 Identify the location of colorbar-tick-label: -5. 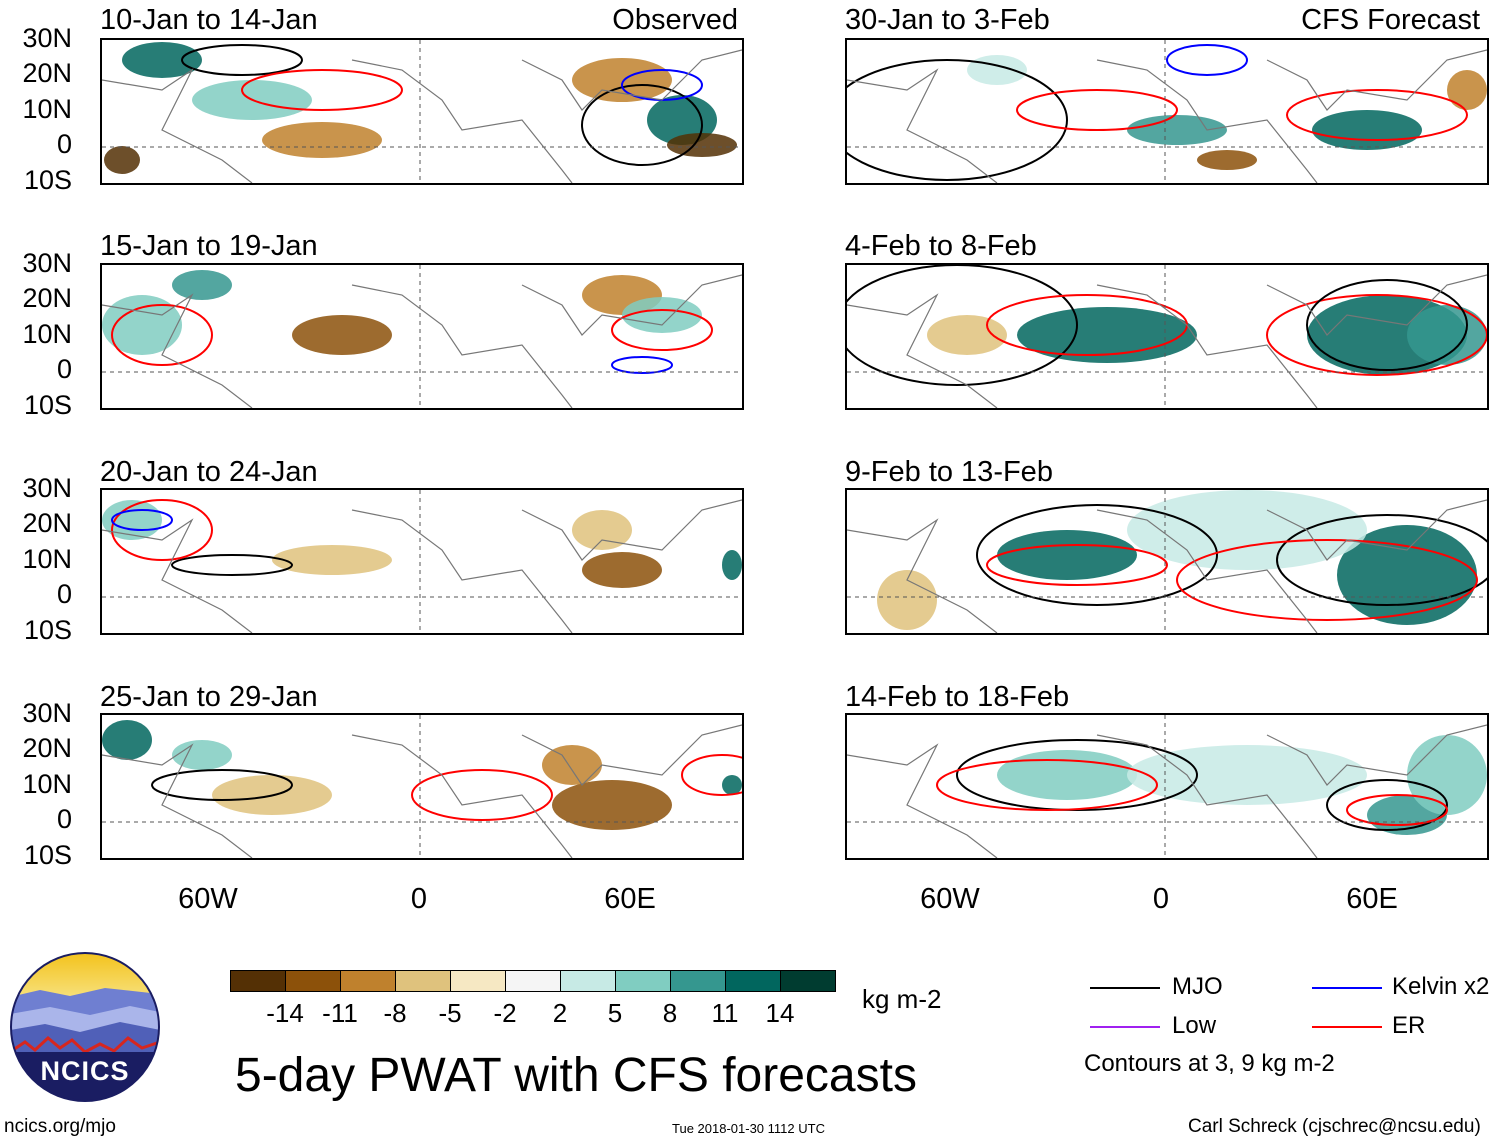
(450, 1013).